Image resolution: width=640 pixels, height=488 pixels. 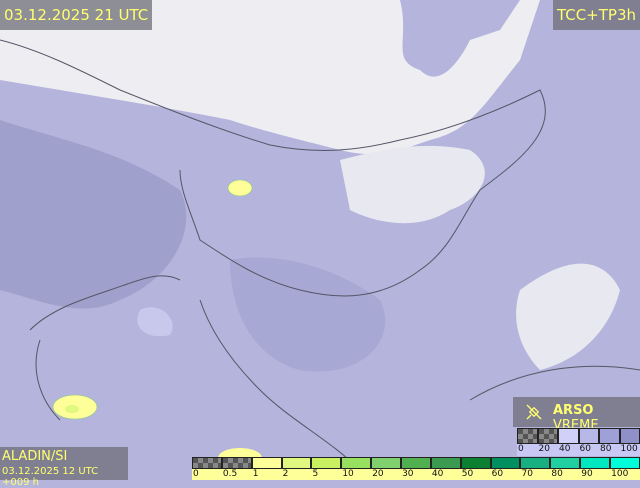 I want to click on cloud-cover-legend, so click(x=578, y=436).